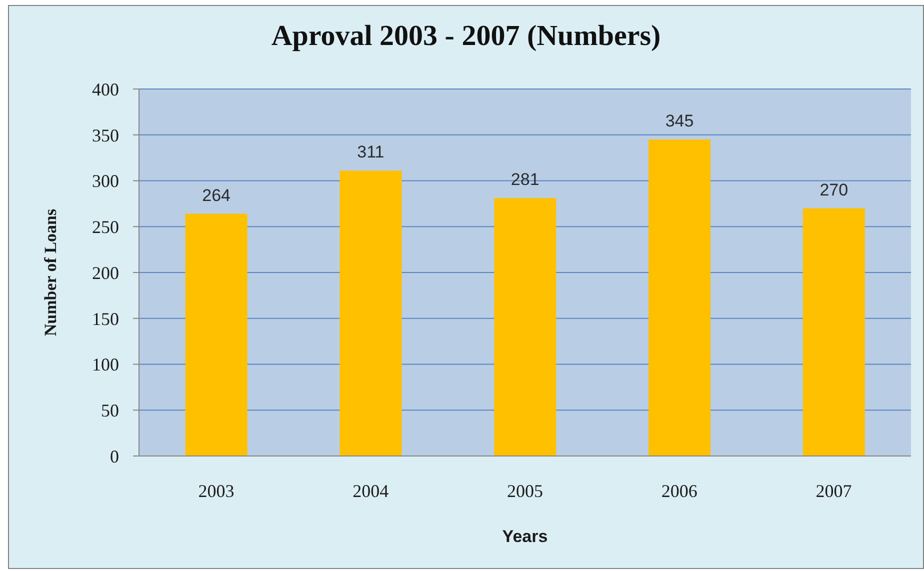 This screenshot has height=571, width=924. What do you see at coordinates (370, 490) in the screenshot?
I see `x-tick-label: 2004` at bounding box center [370, 490].